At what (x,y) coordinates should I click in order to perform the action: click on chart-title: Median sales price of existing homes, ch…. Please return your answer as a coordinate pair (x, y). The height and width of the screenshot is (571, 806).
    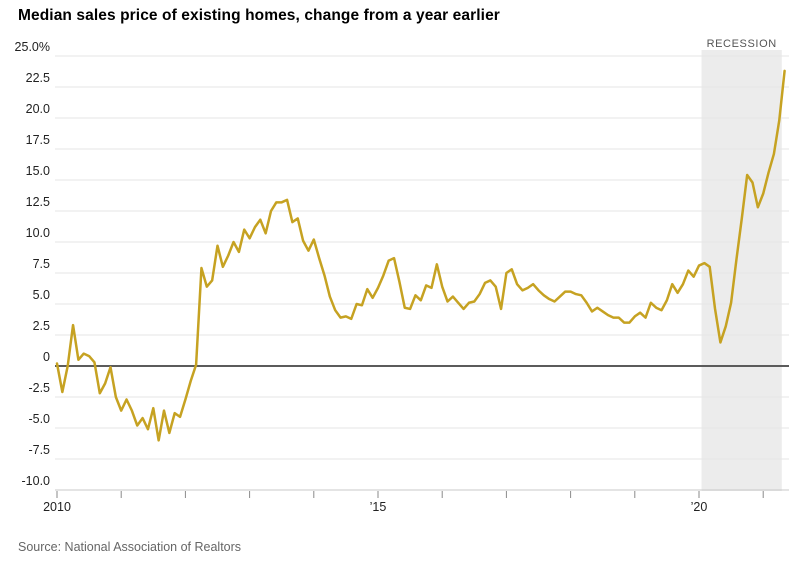
    Looking at the image, I should click on (259, 15).